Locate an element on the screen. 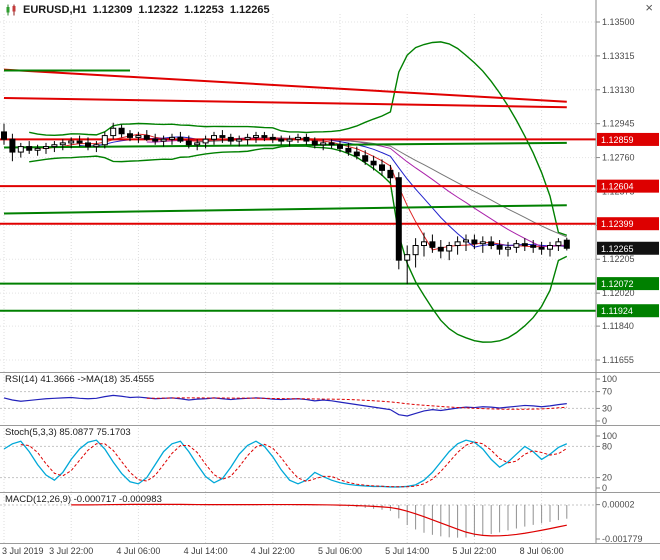 The image size is (660, 560). svg-text: 4 Jul 22:00 is located at coordinates (273, 551).